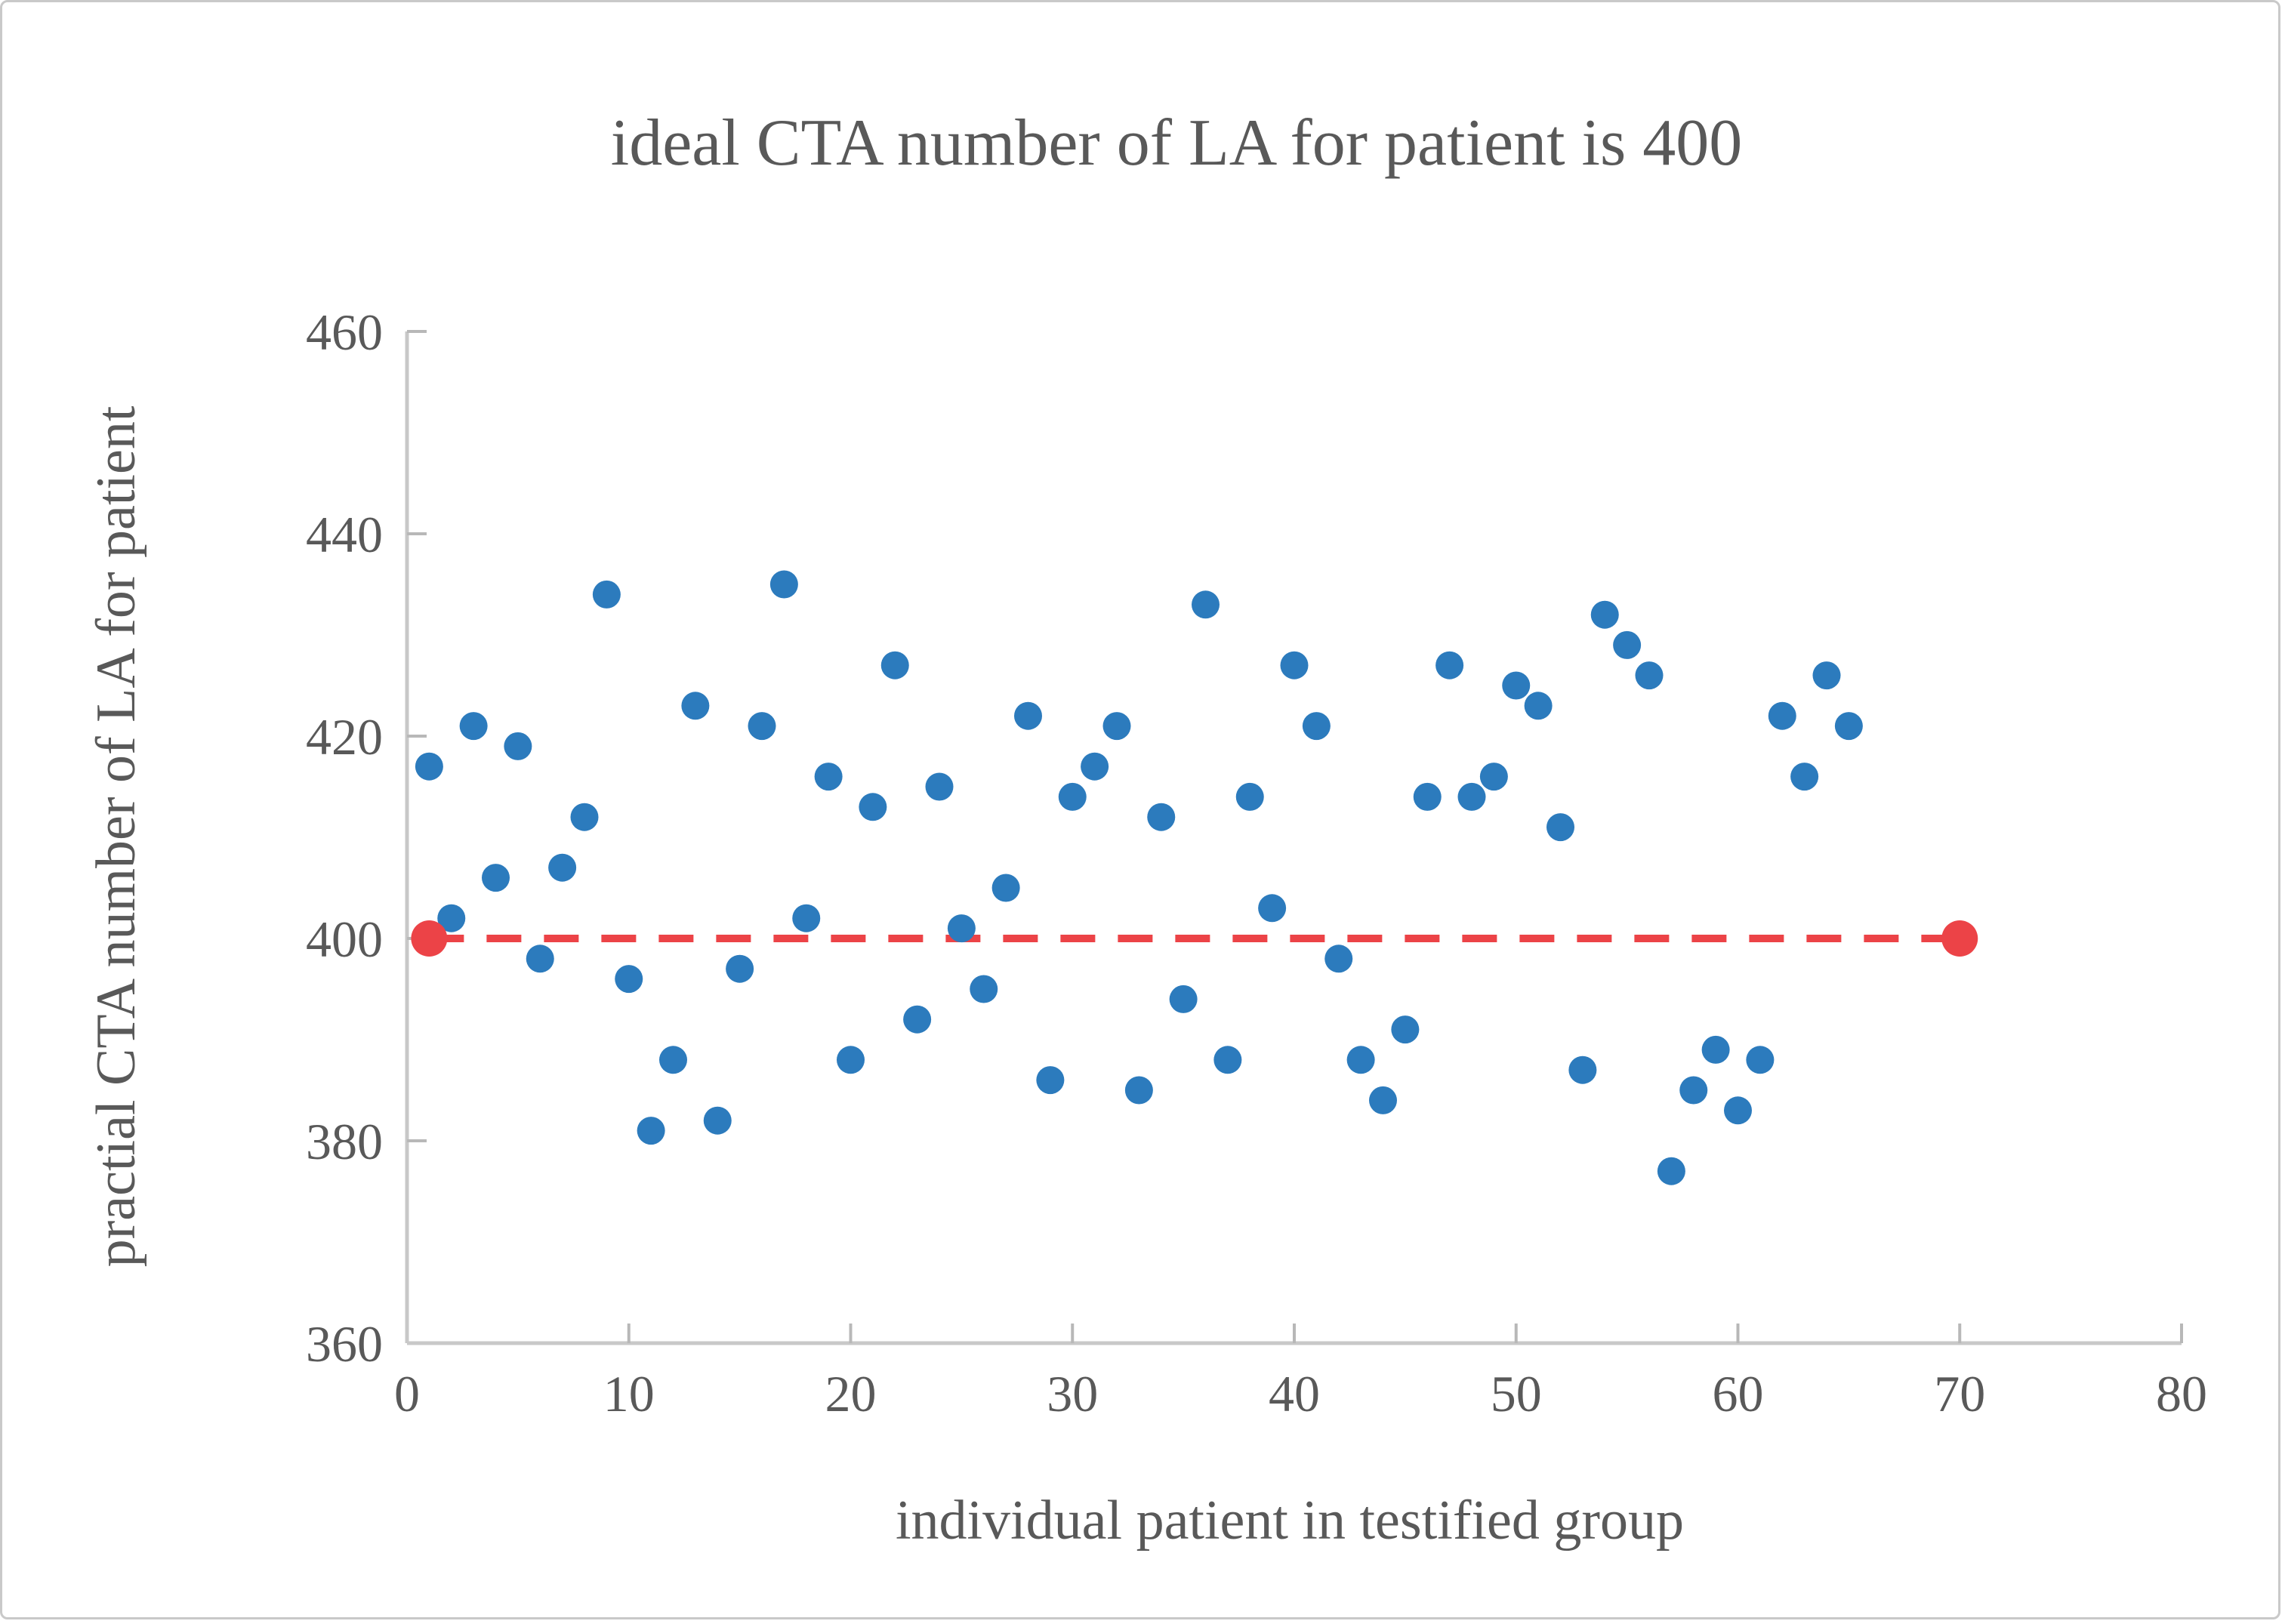  Describe the element at coordinates (1295, 1394) in the screenshot. I see `x-tick-label: 40` at that location.